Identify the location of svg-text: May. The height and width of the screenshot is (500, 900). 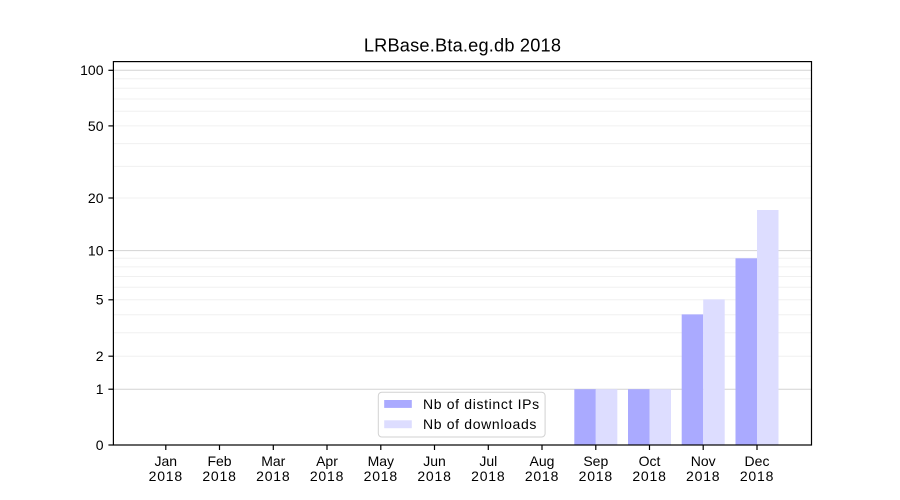
(381, 461).